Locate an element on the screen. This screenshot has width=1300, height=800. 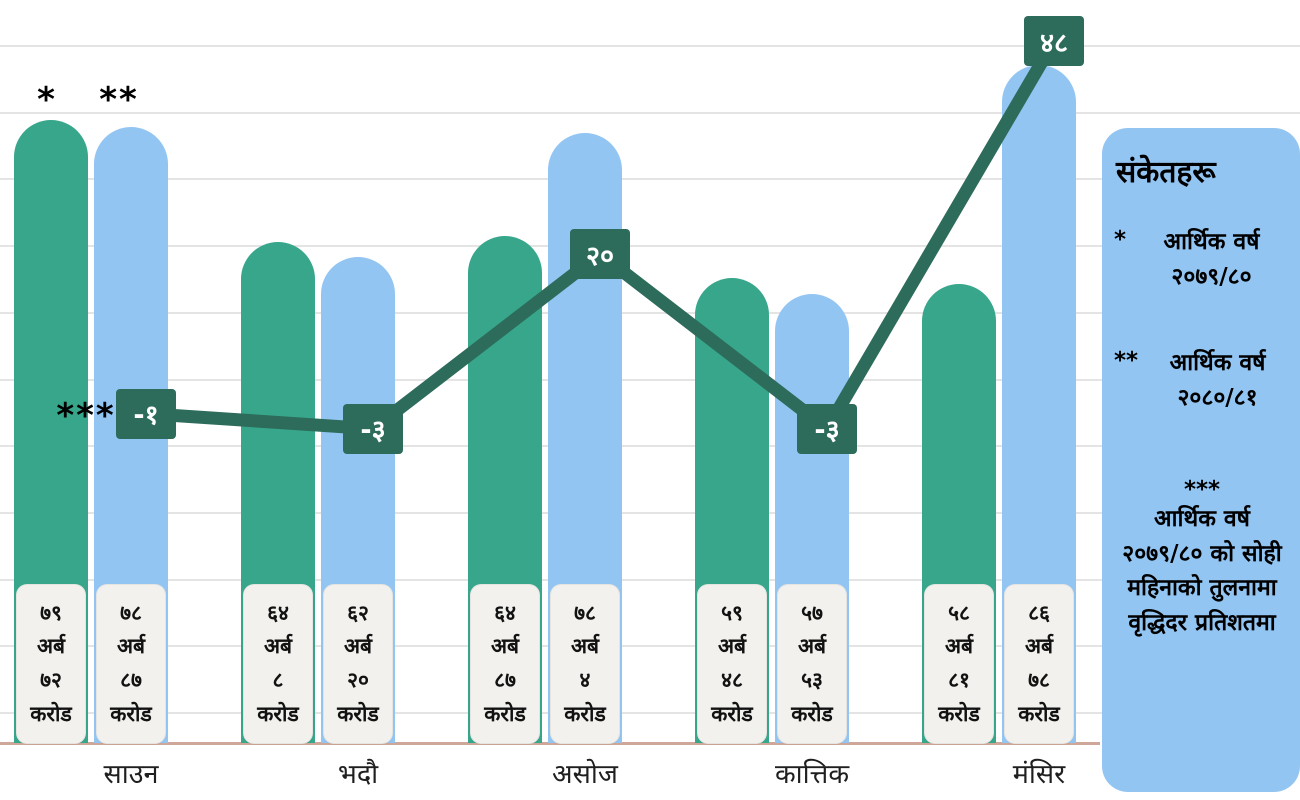
value-label-fy-2080-81-mangsir: ८६ अर्ब ७८ करोड is located at coordinates (1039, 664).